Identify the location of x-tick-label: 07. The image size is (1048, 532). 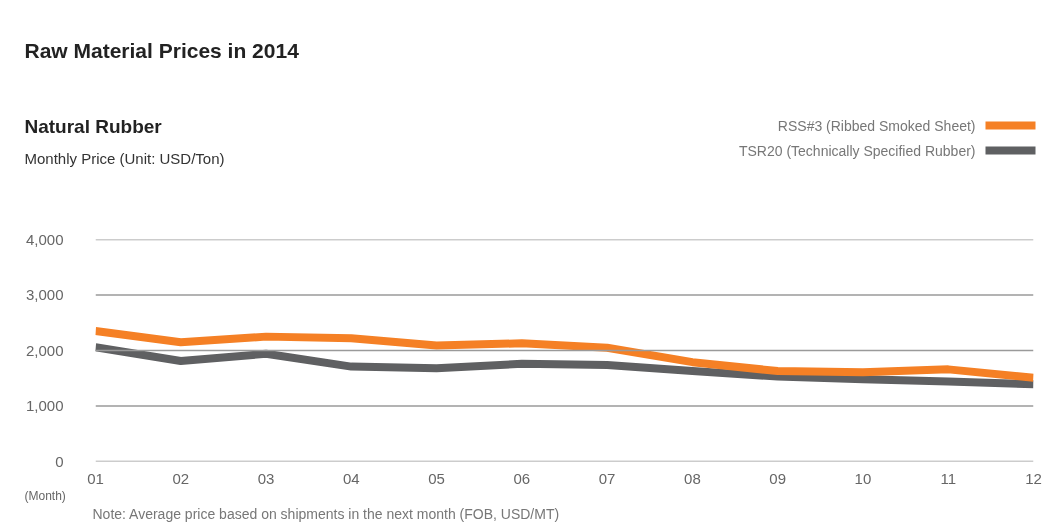
(607, 478).